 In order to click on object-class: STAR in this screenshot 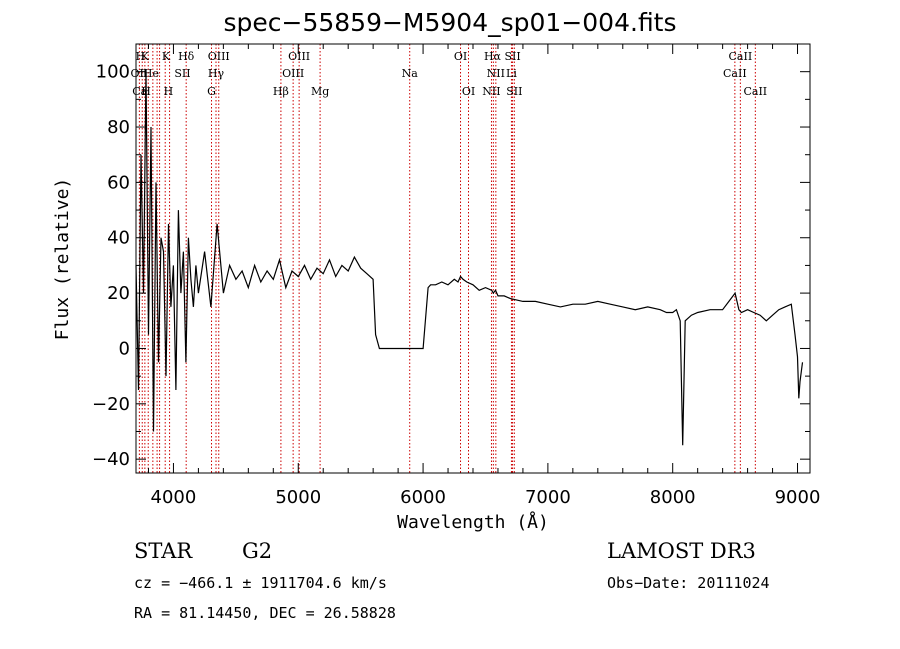, I will do `click(163, 551)`.